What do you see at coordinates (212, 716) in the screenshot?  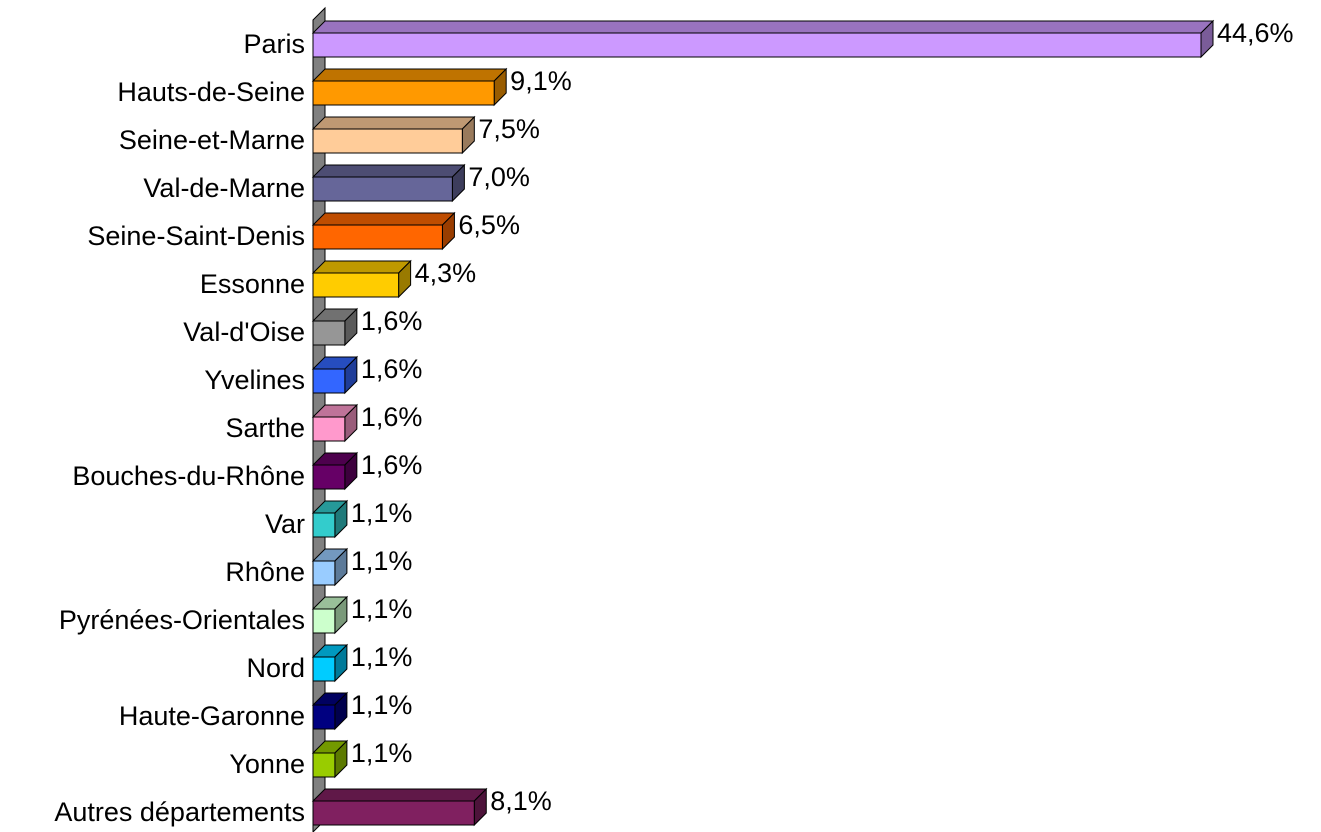 I see `y-tick-label: Haute-Garonne` at bounding box center [212, 716].